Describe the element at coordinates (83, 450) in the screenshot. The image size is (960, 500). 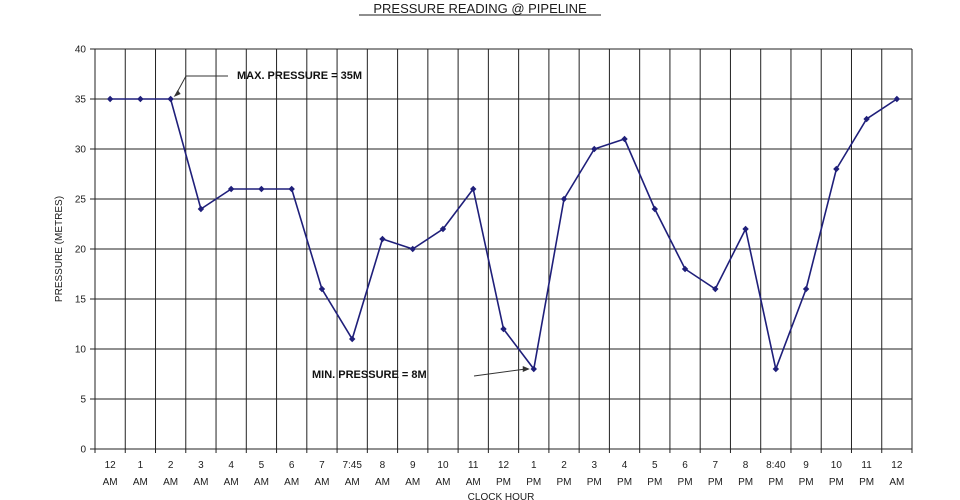
I see `y-tick-label: 0` at that location.